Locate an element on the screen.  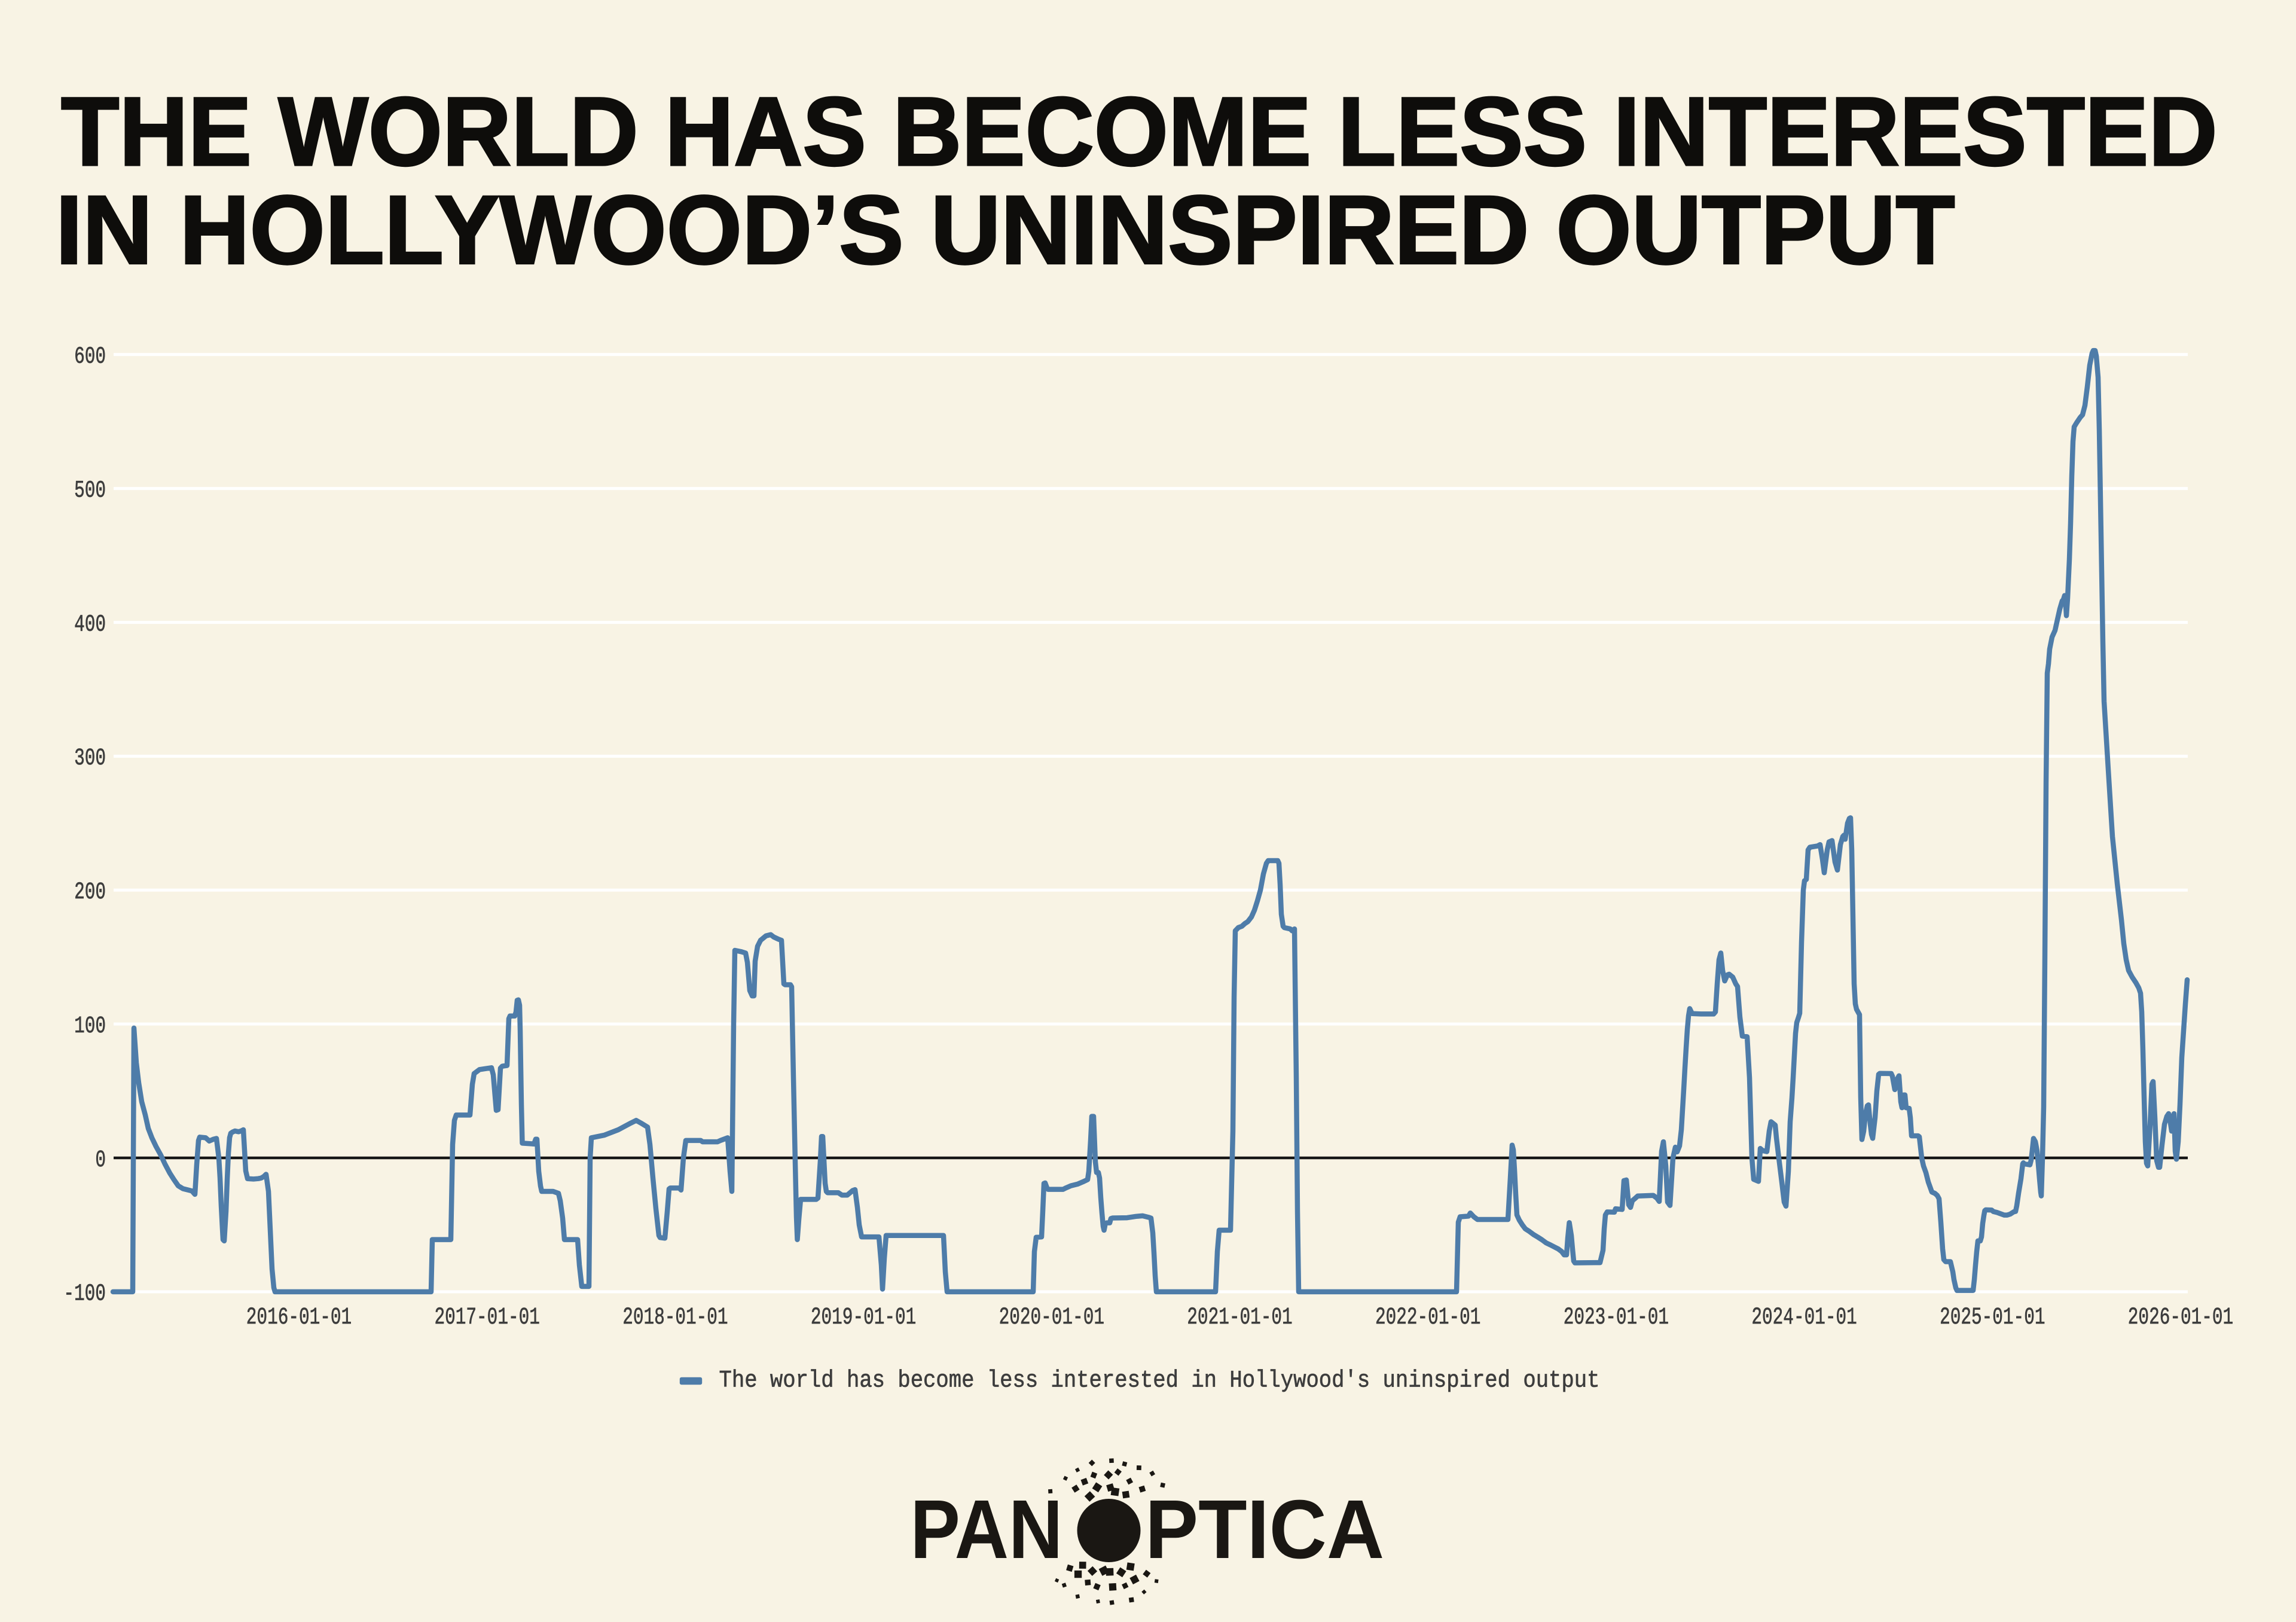
svg-text: 2020-01-01 is located at coordinates (1051, 1317).